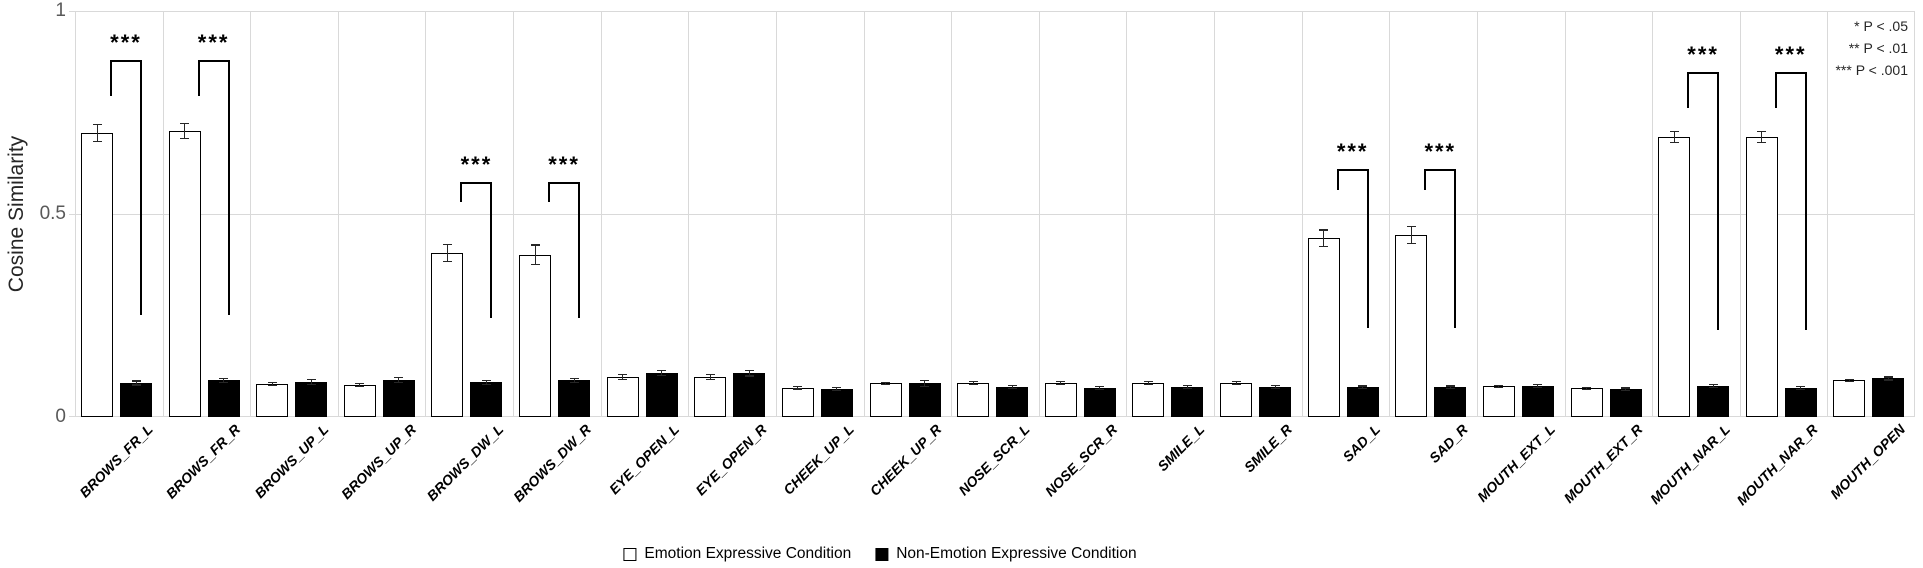 This screenshot has width=1923, height=568. I want to click on sig-key-line-2: ** P < .01, so click(1878, 48).